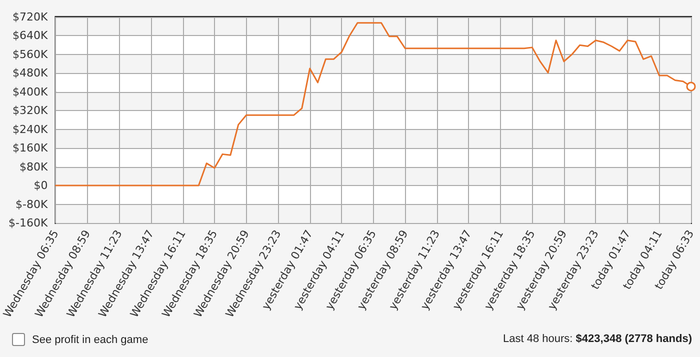 The image size is (700, 357). Describe the element at coordinates (30, 91) in the screenshot. I see `y-tick-label: $400K` at that location.